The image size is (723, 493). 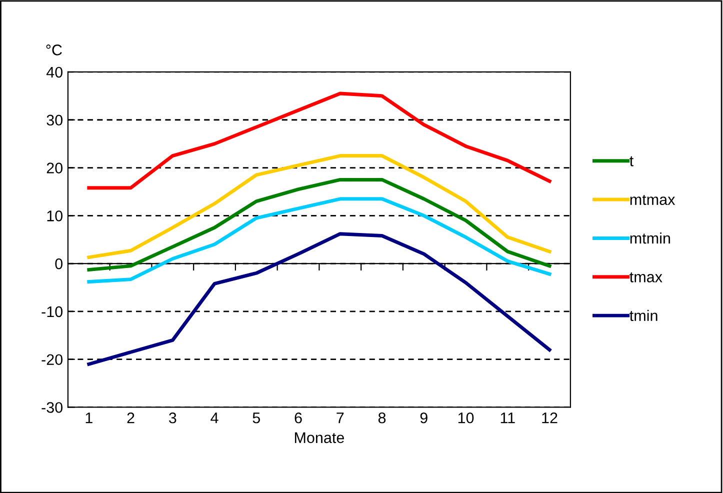 What do you see at coordinates (54, 168) in the screenshot?
I see `y-tick-label: 20` at bounding box center [54, 168].